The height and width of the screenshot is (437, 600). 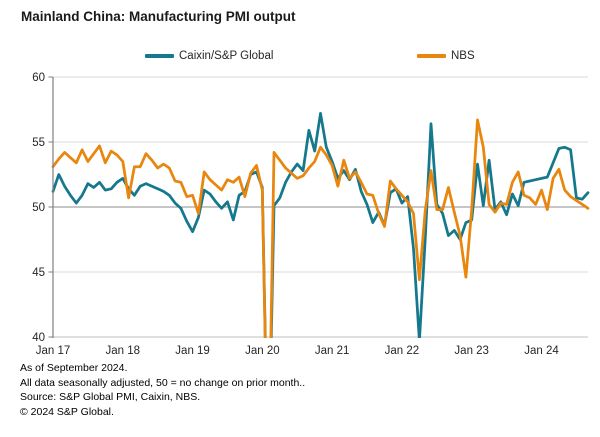 I want to click on y-axis-label-55: 55, so click(x=38, y=143).